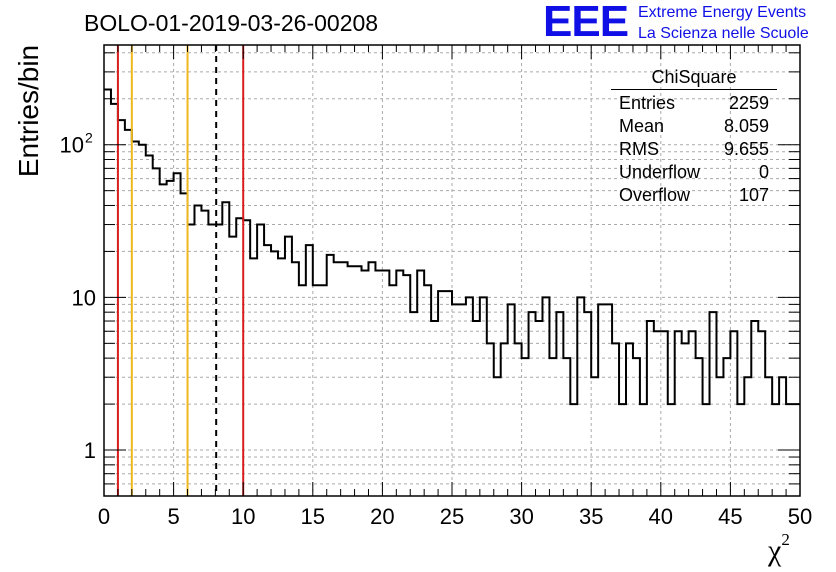 Image resolution: width=836 pixels, height=572 pixels. I want to click on stats-row-overflow: Overflow 107, so click(694, 195).